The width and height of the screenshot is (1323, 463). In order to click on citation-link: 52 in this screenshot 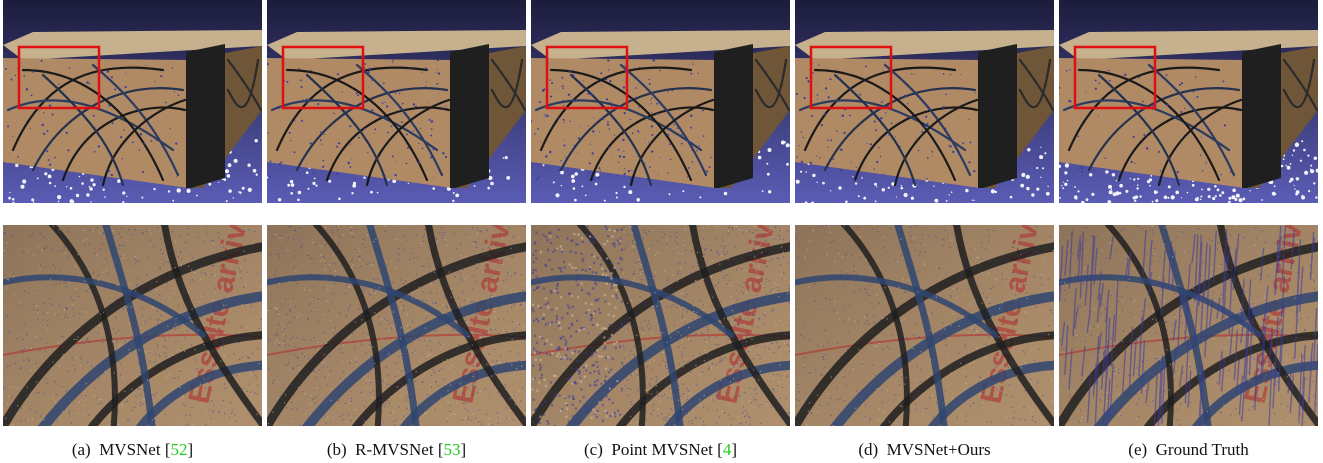, I will do `click(179, 449)`.